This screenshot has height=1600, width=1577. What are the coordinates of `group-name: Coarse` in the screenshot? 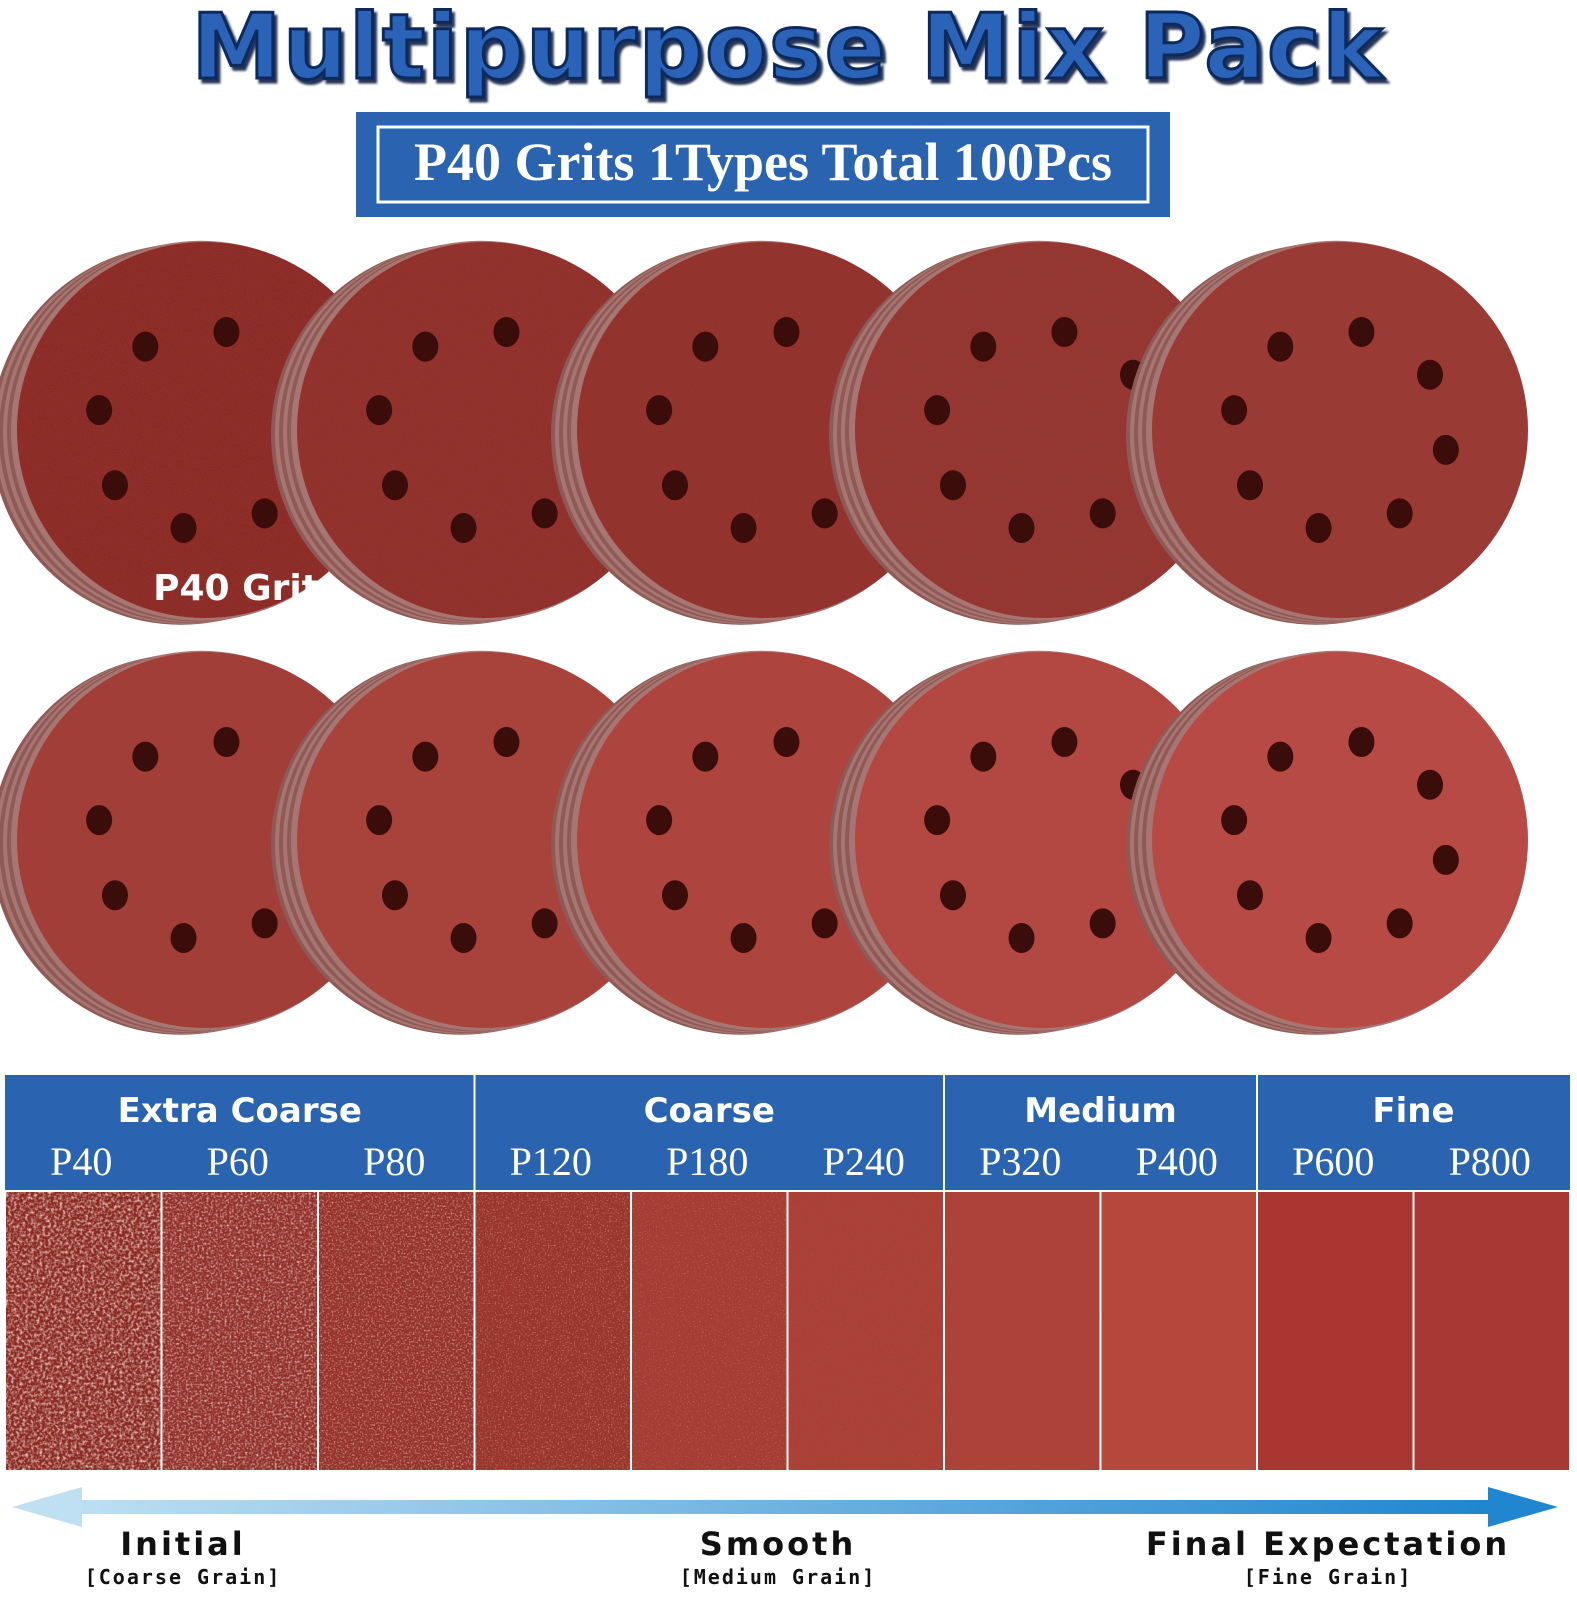 It's located at (709, 1111).